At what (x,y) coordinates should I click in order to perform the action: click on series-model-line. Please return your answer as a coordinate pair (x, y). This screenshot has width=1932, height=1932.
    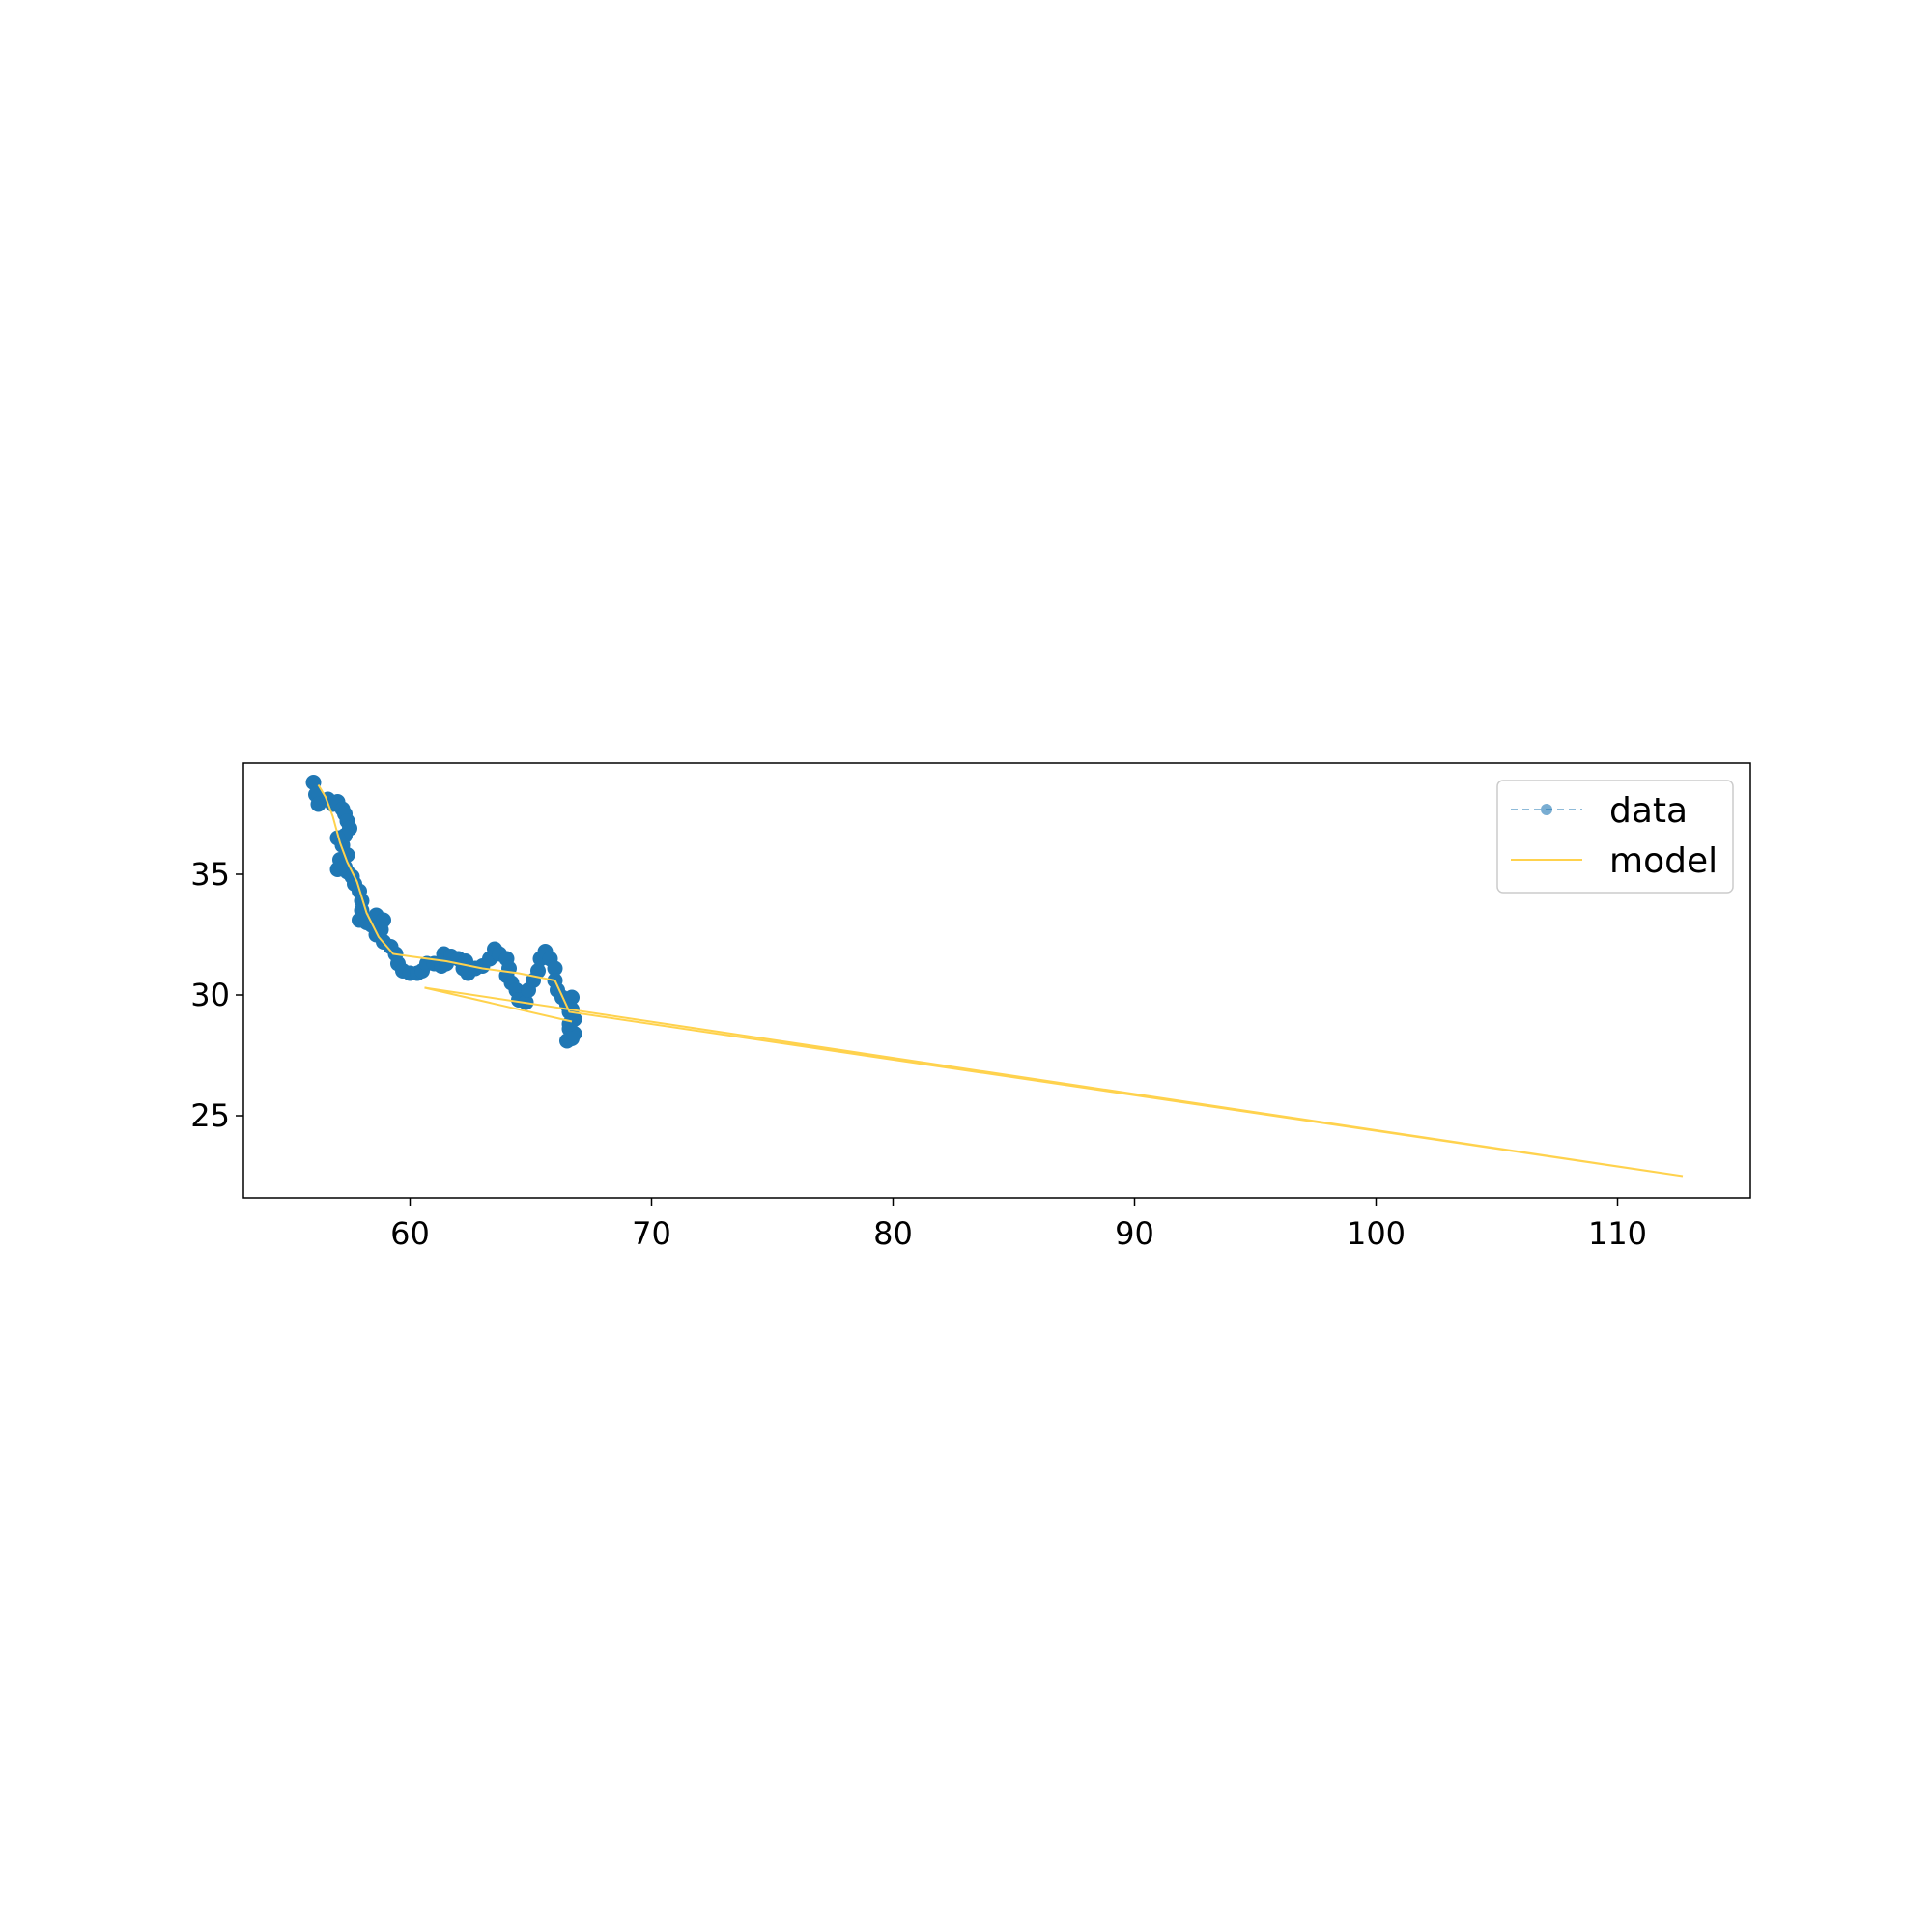
    Looking at the image, I should click on (1000, 980).